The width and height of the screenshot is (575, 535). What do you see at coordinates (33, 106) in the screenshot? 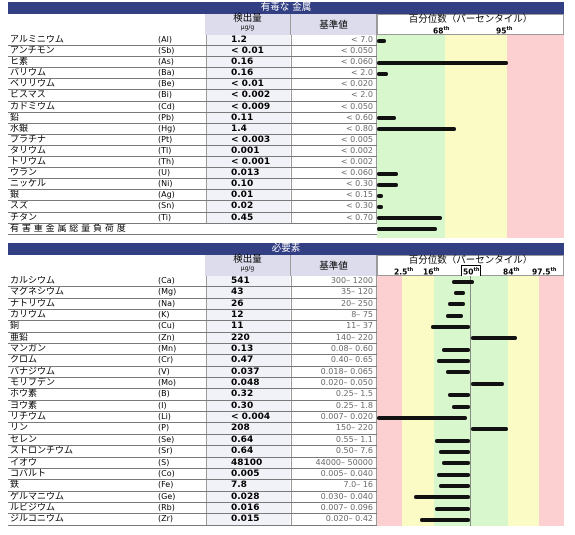
I see `element-name: カドミウム` at bounding box center [33, 106].